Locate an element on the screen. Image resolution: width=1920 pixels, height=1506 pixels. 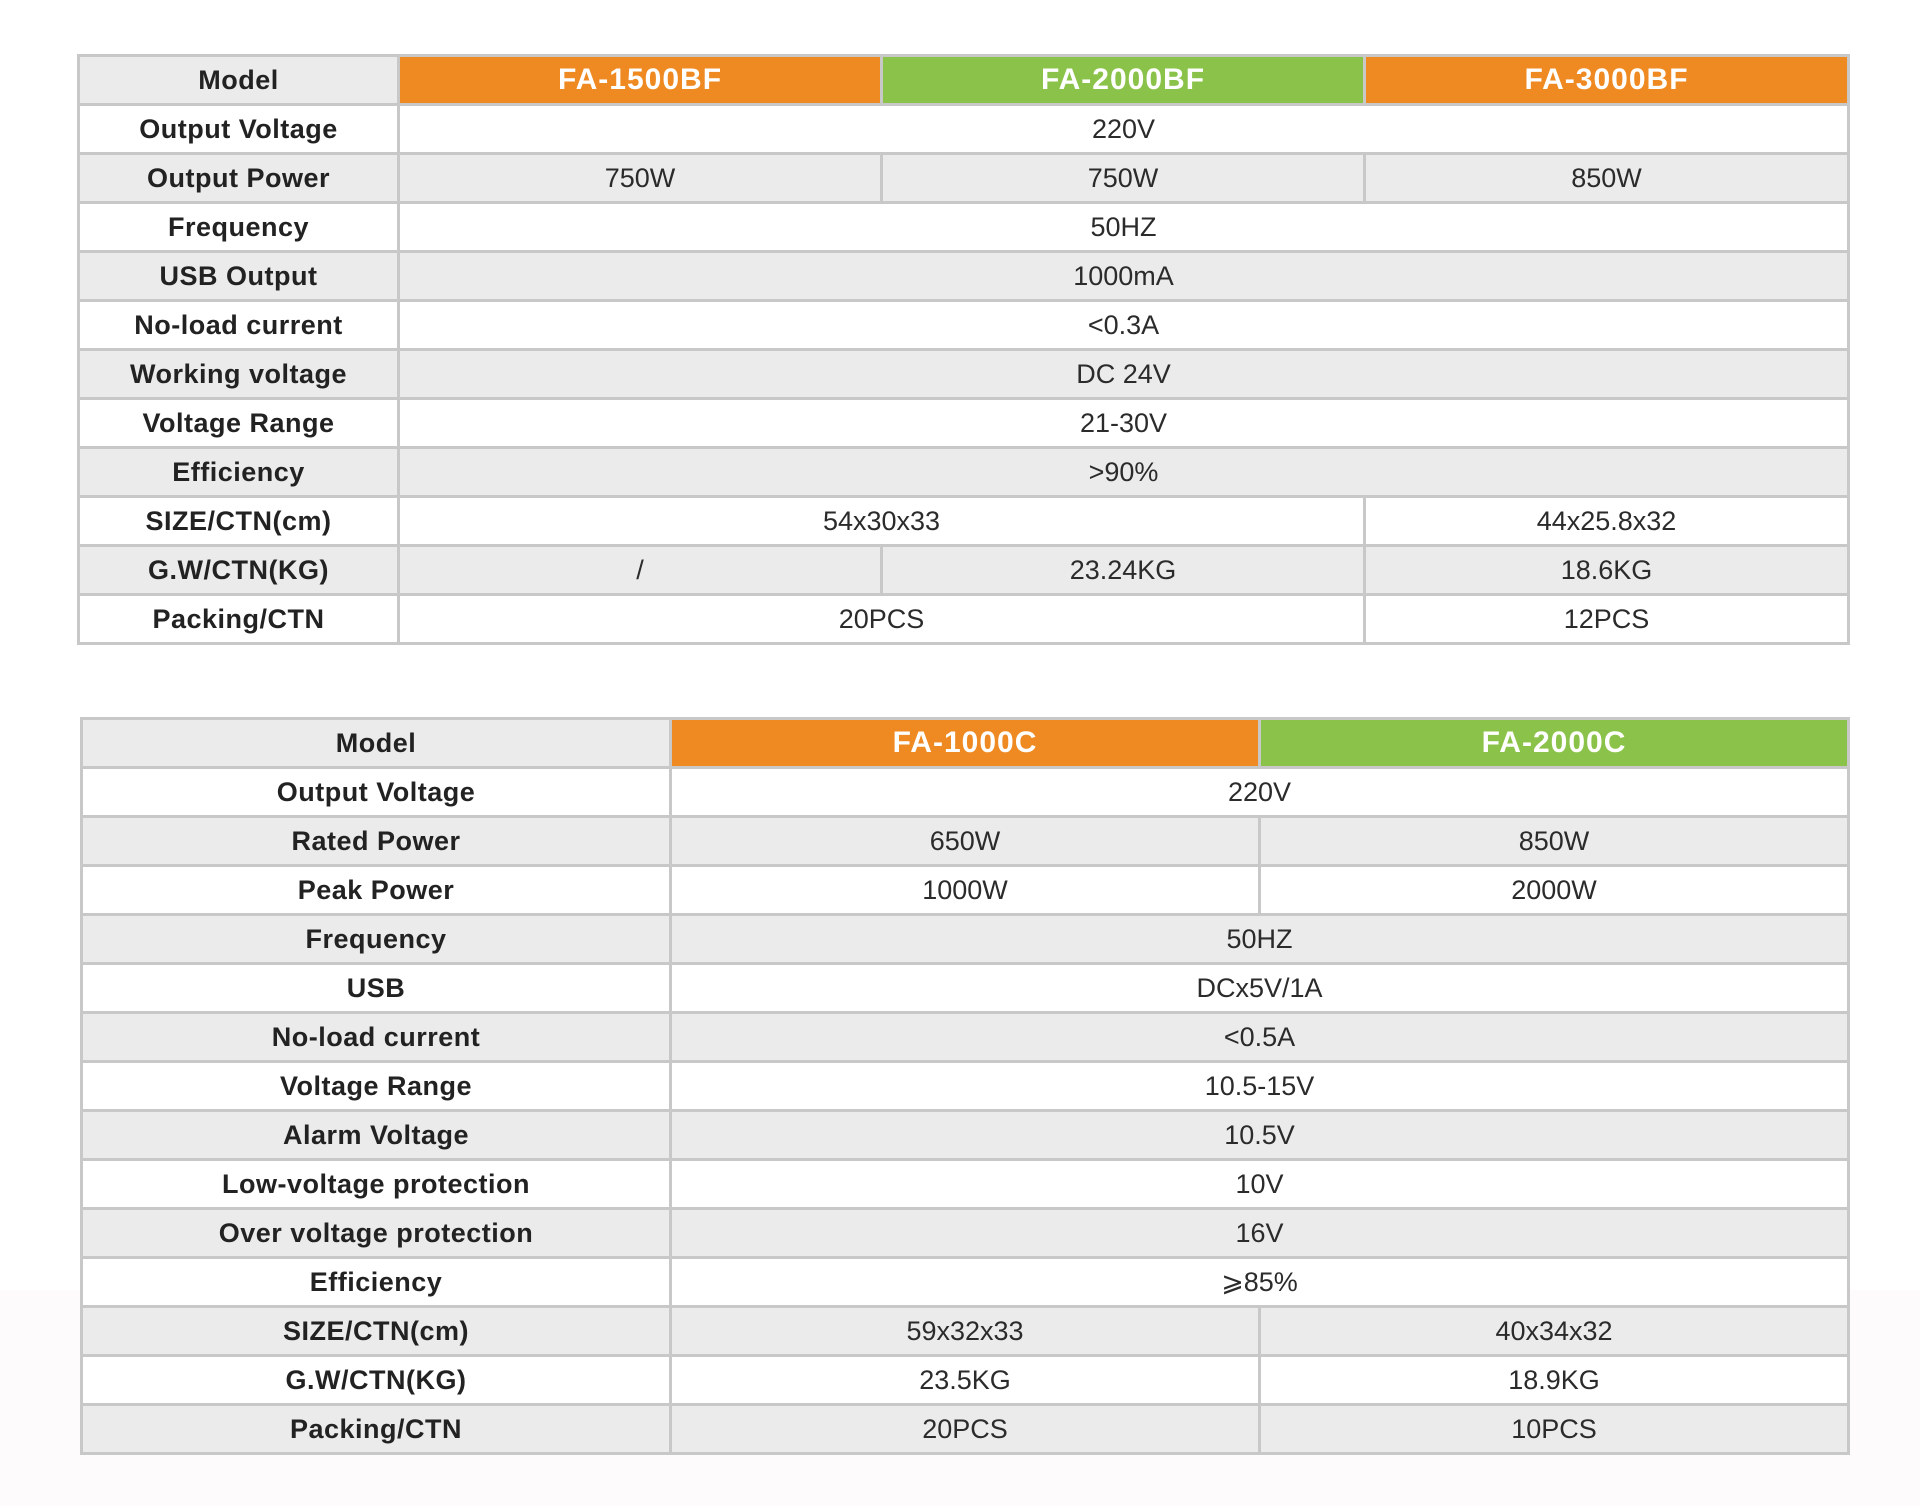
cell-low-voltage-protection: 10V is located at coordinates (1259, 1184).